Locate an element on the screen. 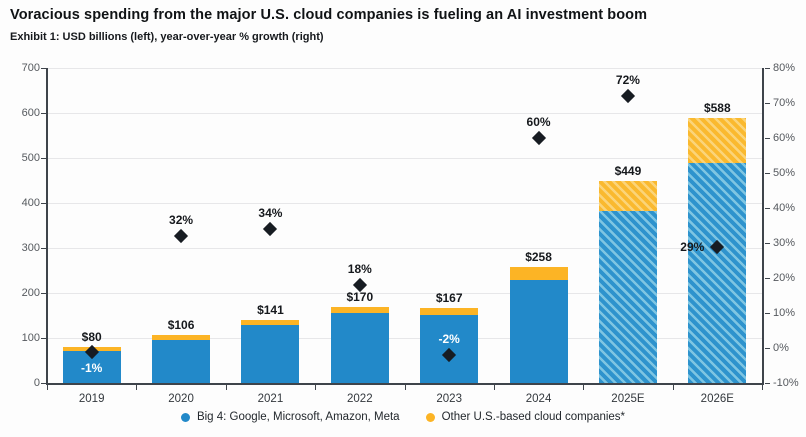 The height and width of the screenshot is (437, 806). y-axis-label-left: 200 is located at coordinates (30, 293).